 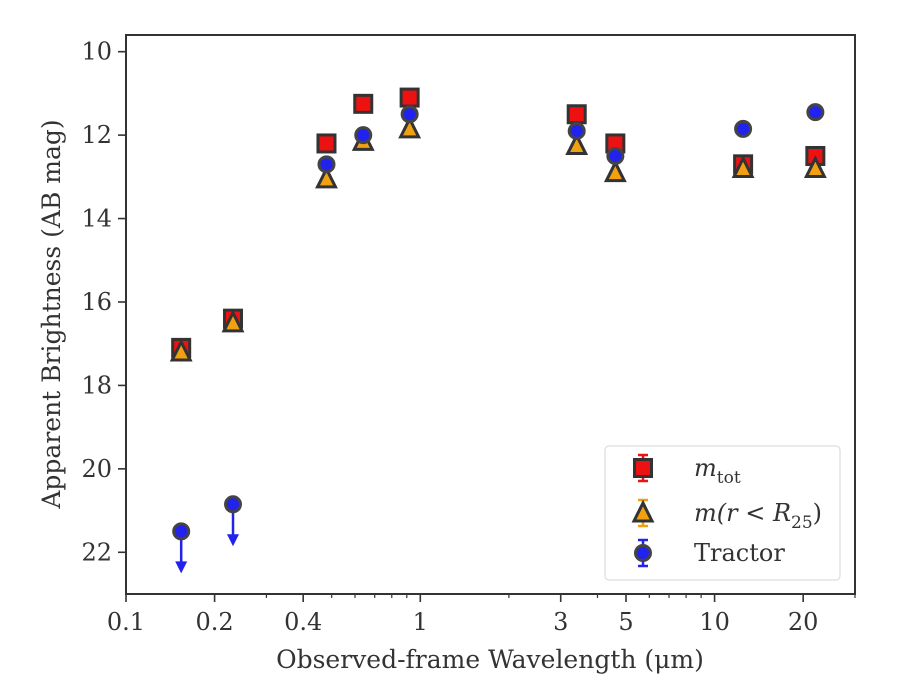 What do you see at coordinates (803, 622) in the screenshot?
I see `x-tick-label: 20` at bounding box center [803, 622].